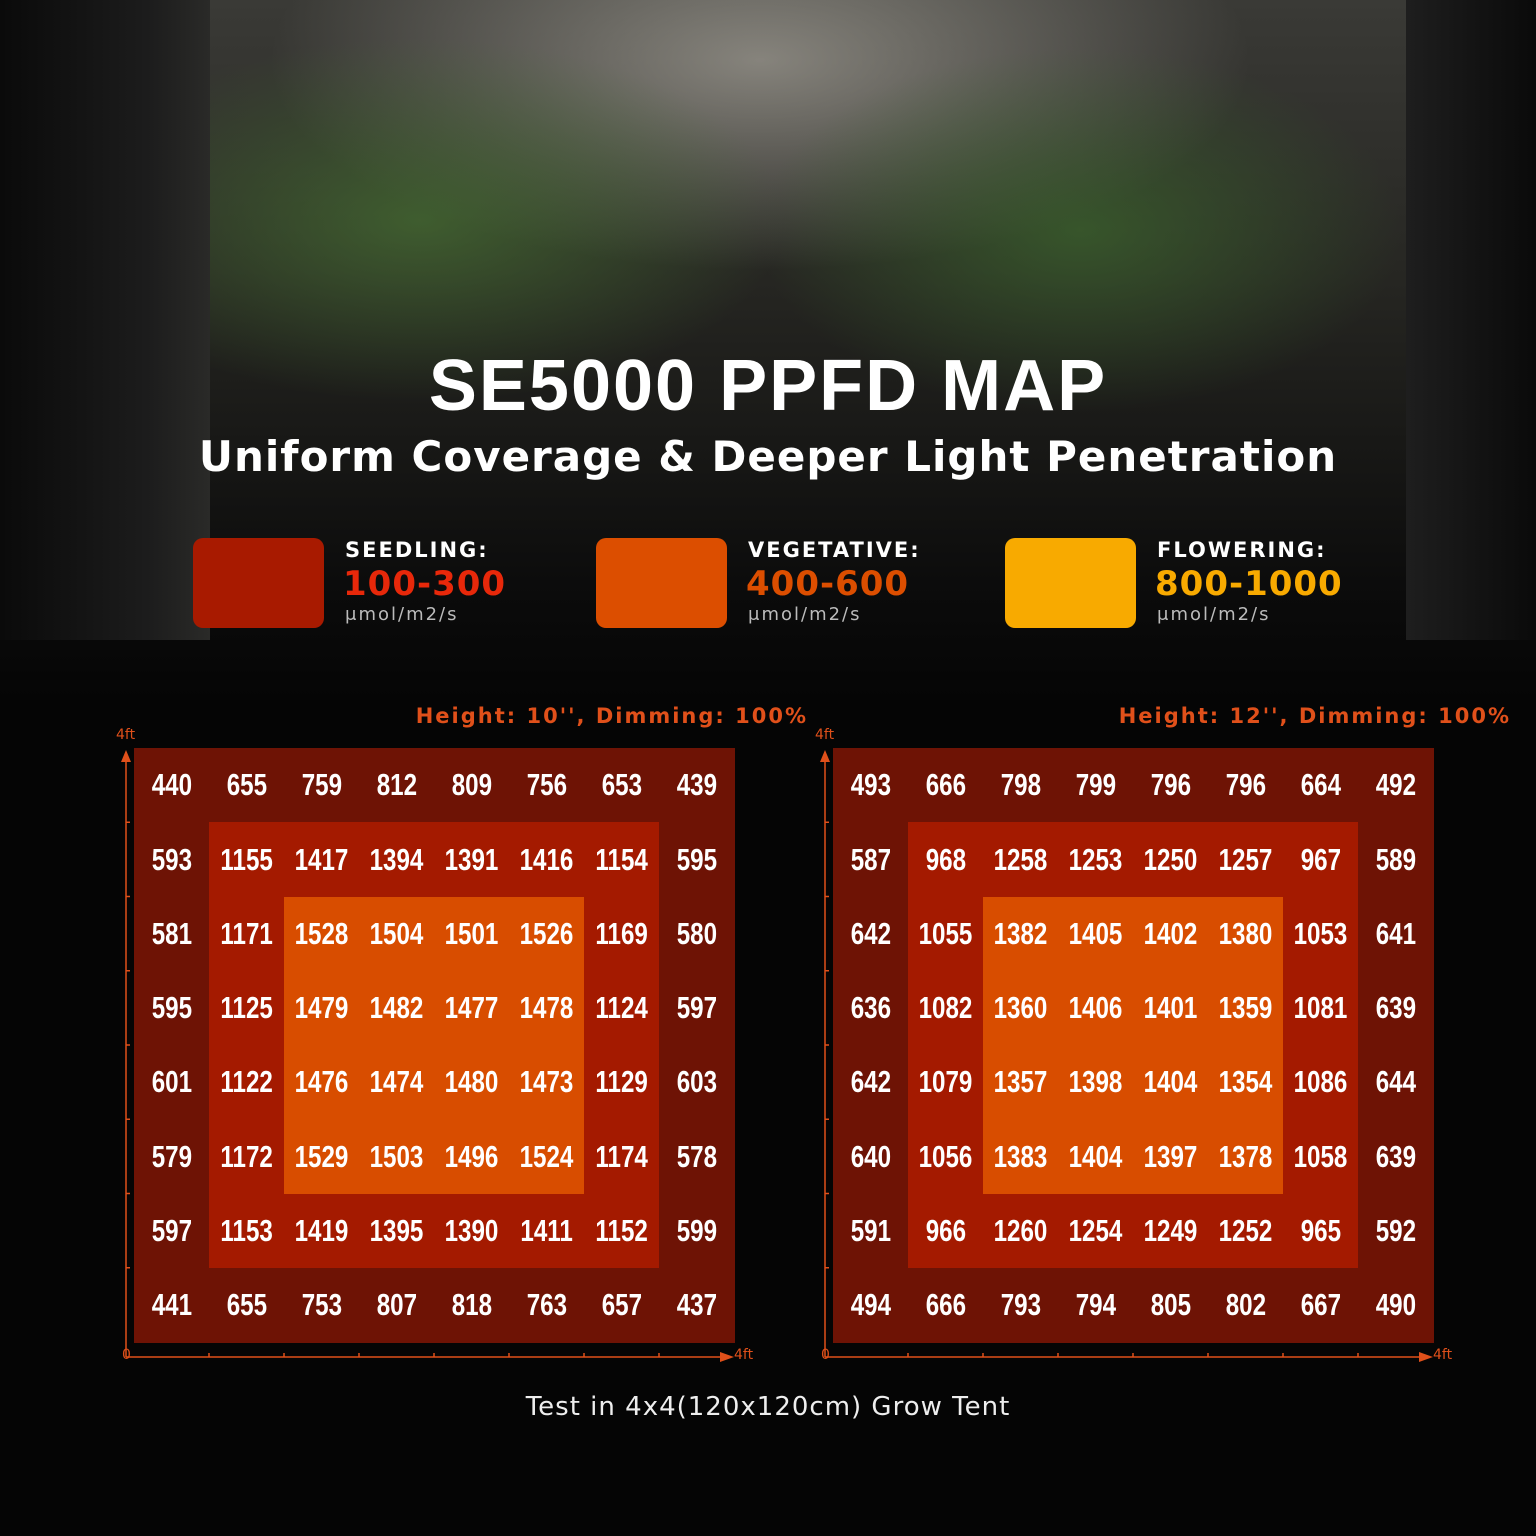  I want to click on heatmap-cell: 796, so click(1246, 785).